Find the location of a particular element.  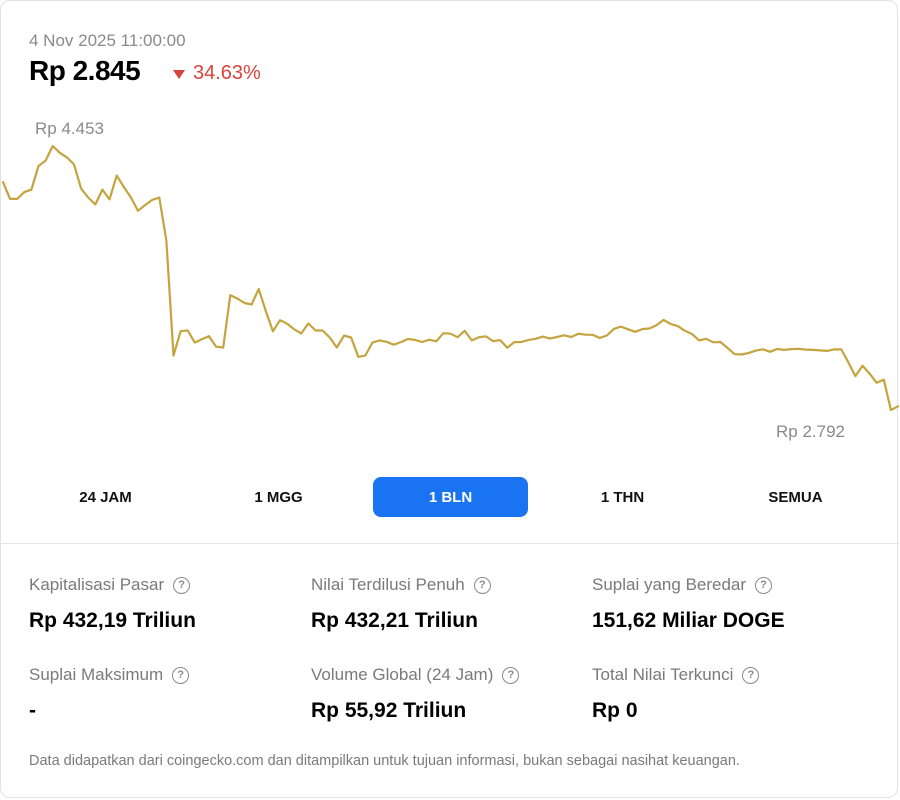

stat-label: Suplai Maksimum is located at coordinates (96, 674).